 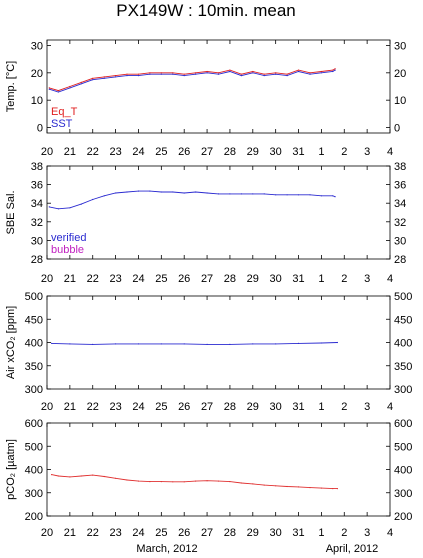 I want to click on x-tick-label: 25, so click(x=161, y=407).